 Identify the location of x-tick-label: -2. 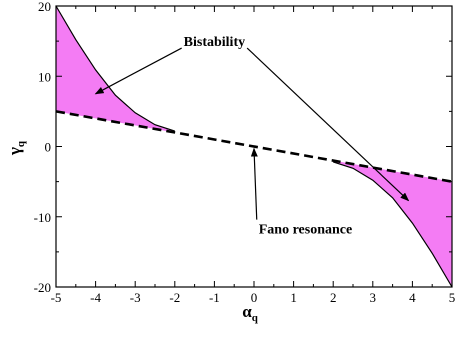
(174, 297).